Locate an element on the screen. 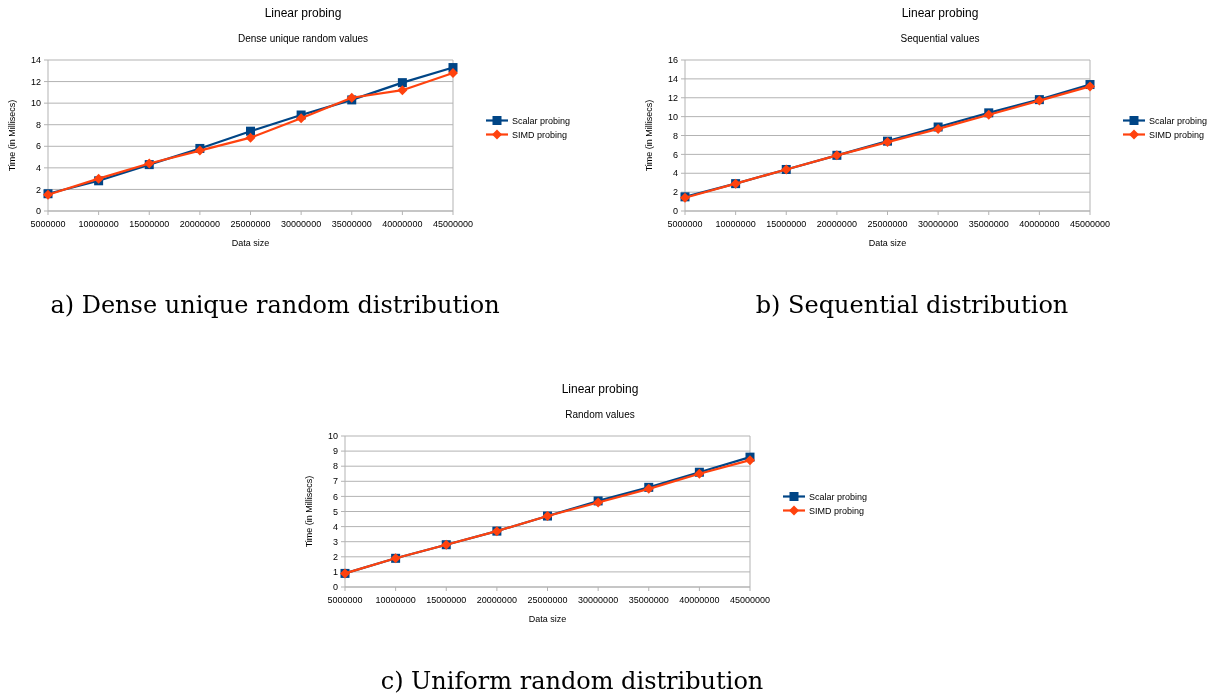 This screenshot has width=1216, height=700. y-tick-label: 1 is located at coordinates (335, 572).